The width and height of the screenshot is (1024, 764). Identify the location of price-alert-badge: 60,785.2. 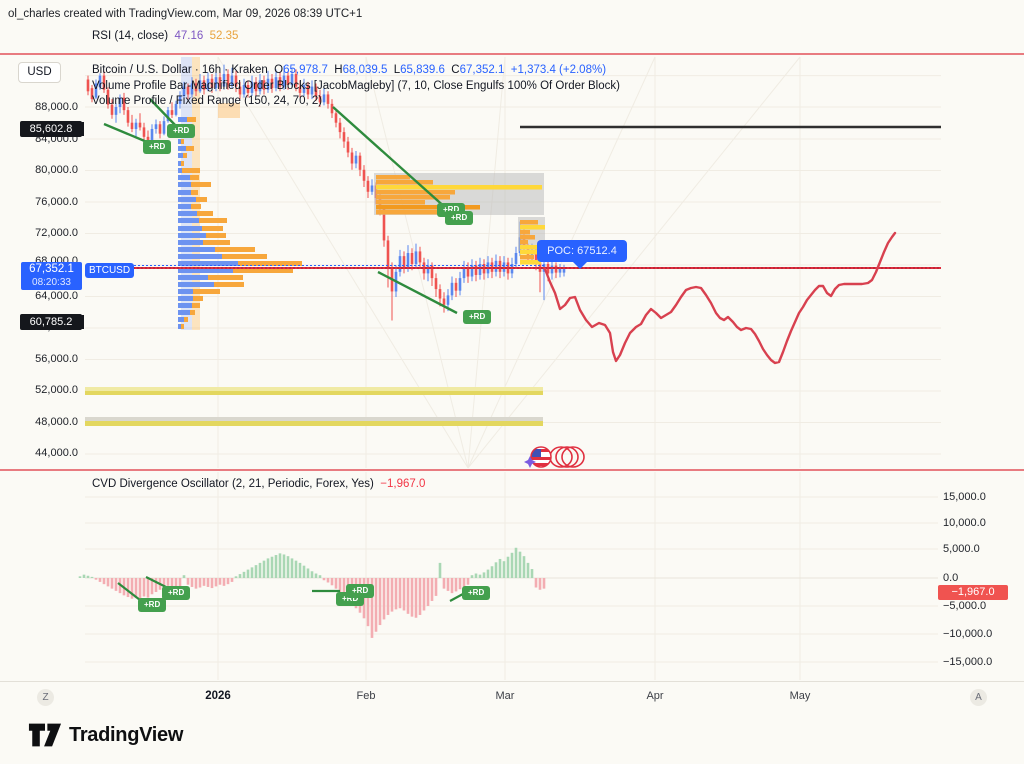
(51, 322).